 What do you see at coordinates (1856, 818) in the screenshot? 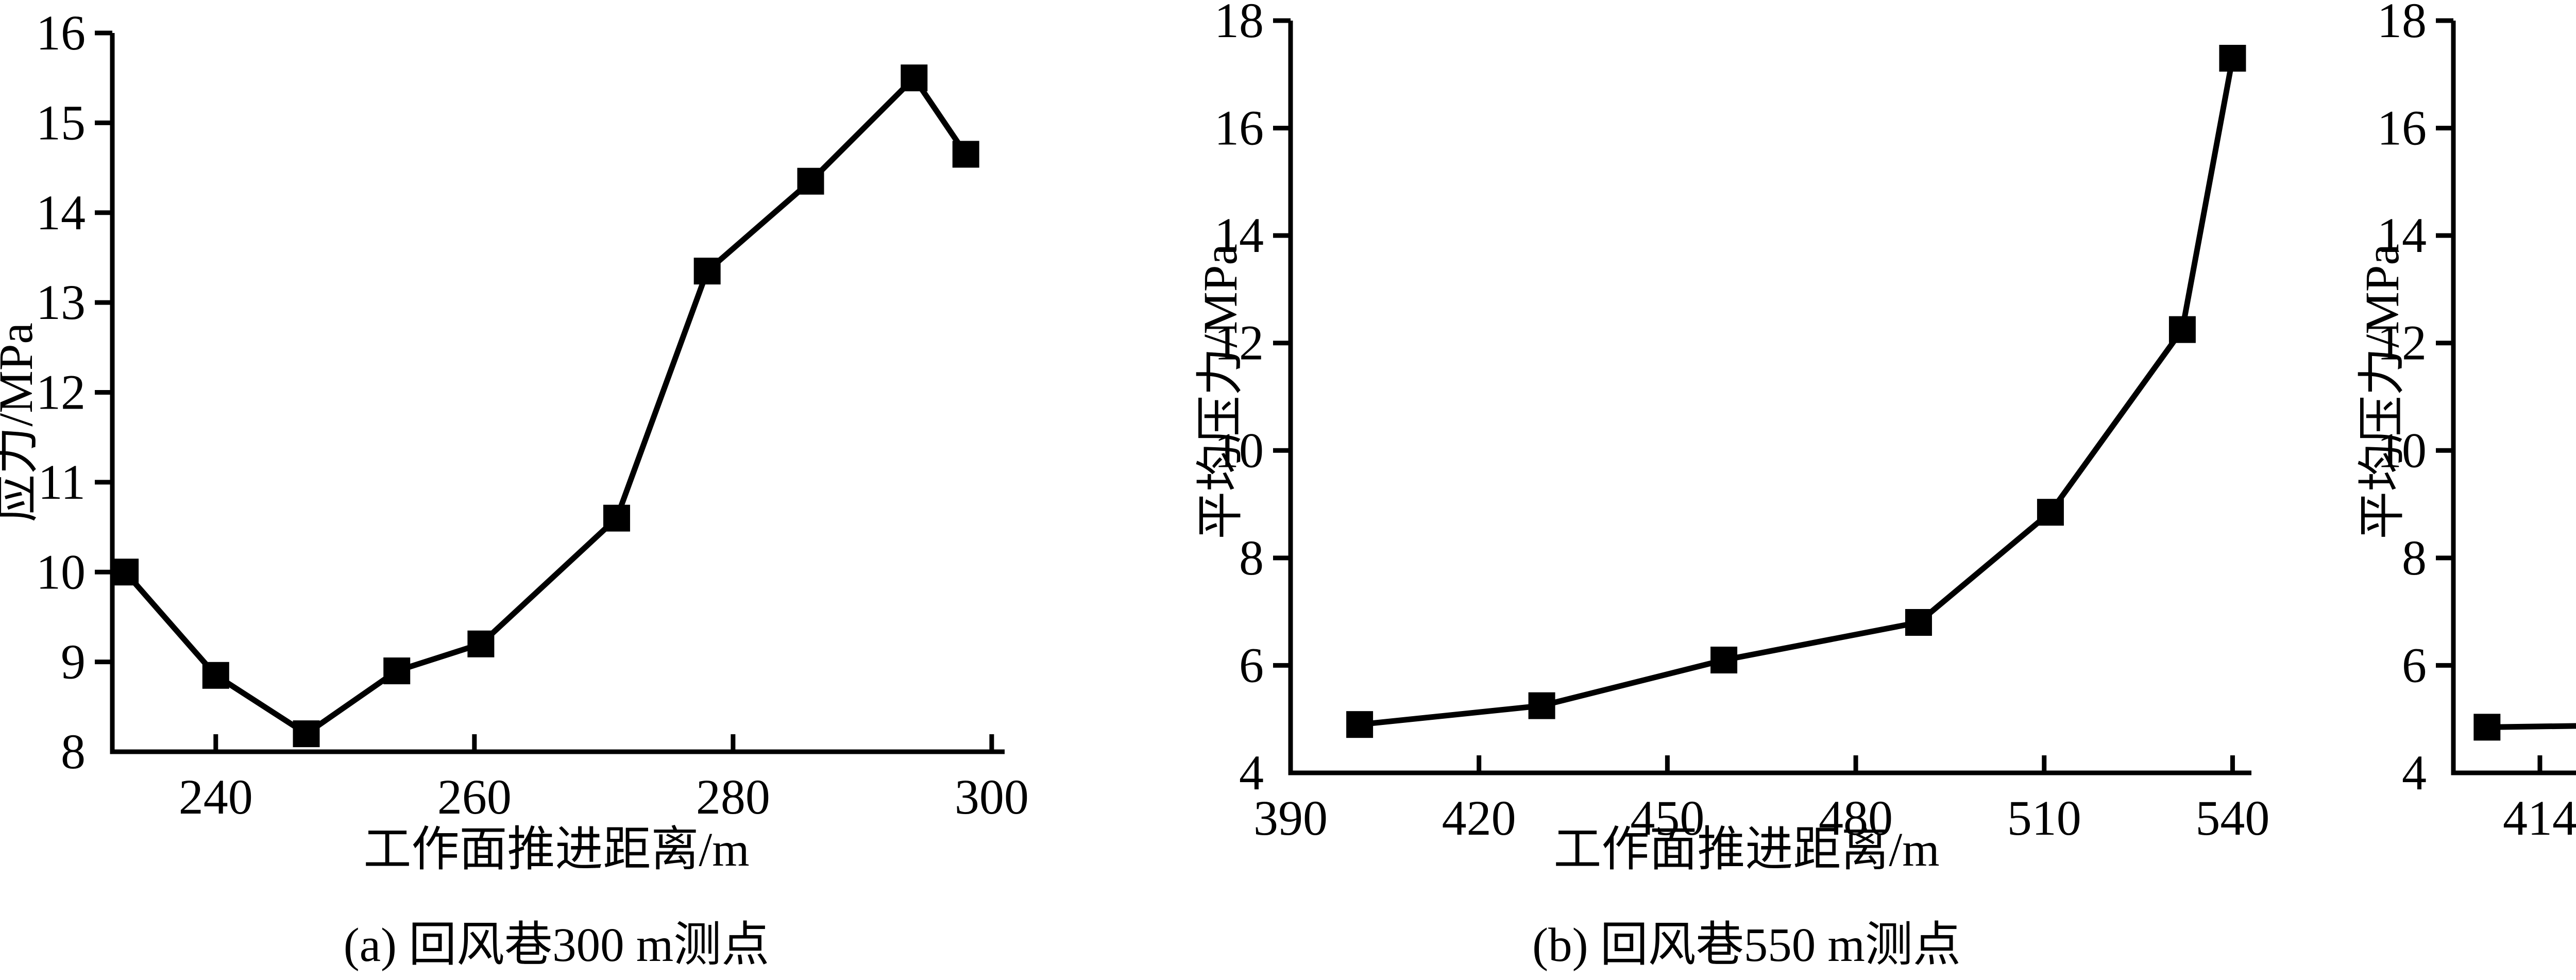
I see `x-tick-label: 480` at bounding box center [1856, 818].